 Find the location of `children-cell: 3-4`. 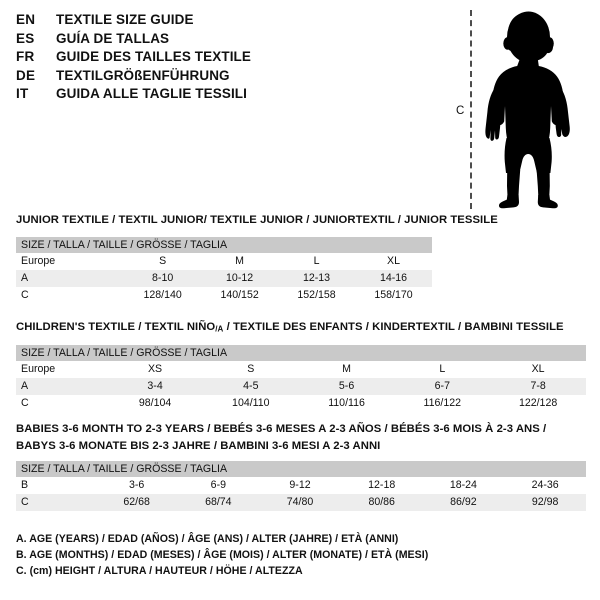

children-cell: 3-4 is located at coordinates (155, 386).